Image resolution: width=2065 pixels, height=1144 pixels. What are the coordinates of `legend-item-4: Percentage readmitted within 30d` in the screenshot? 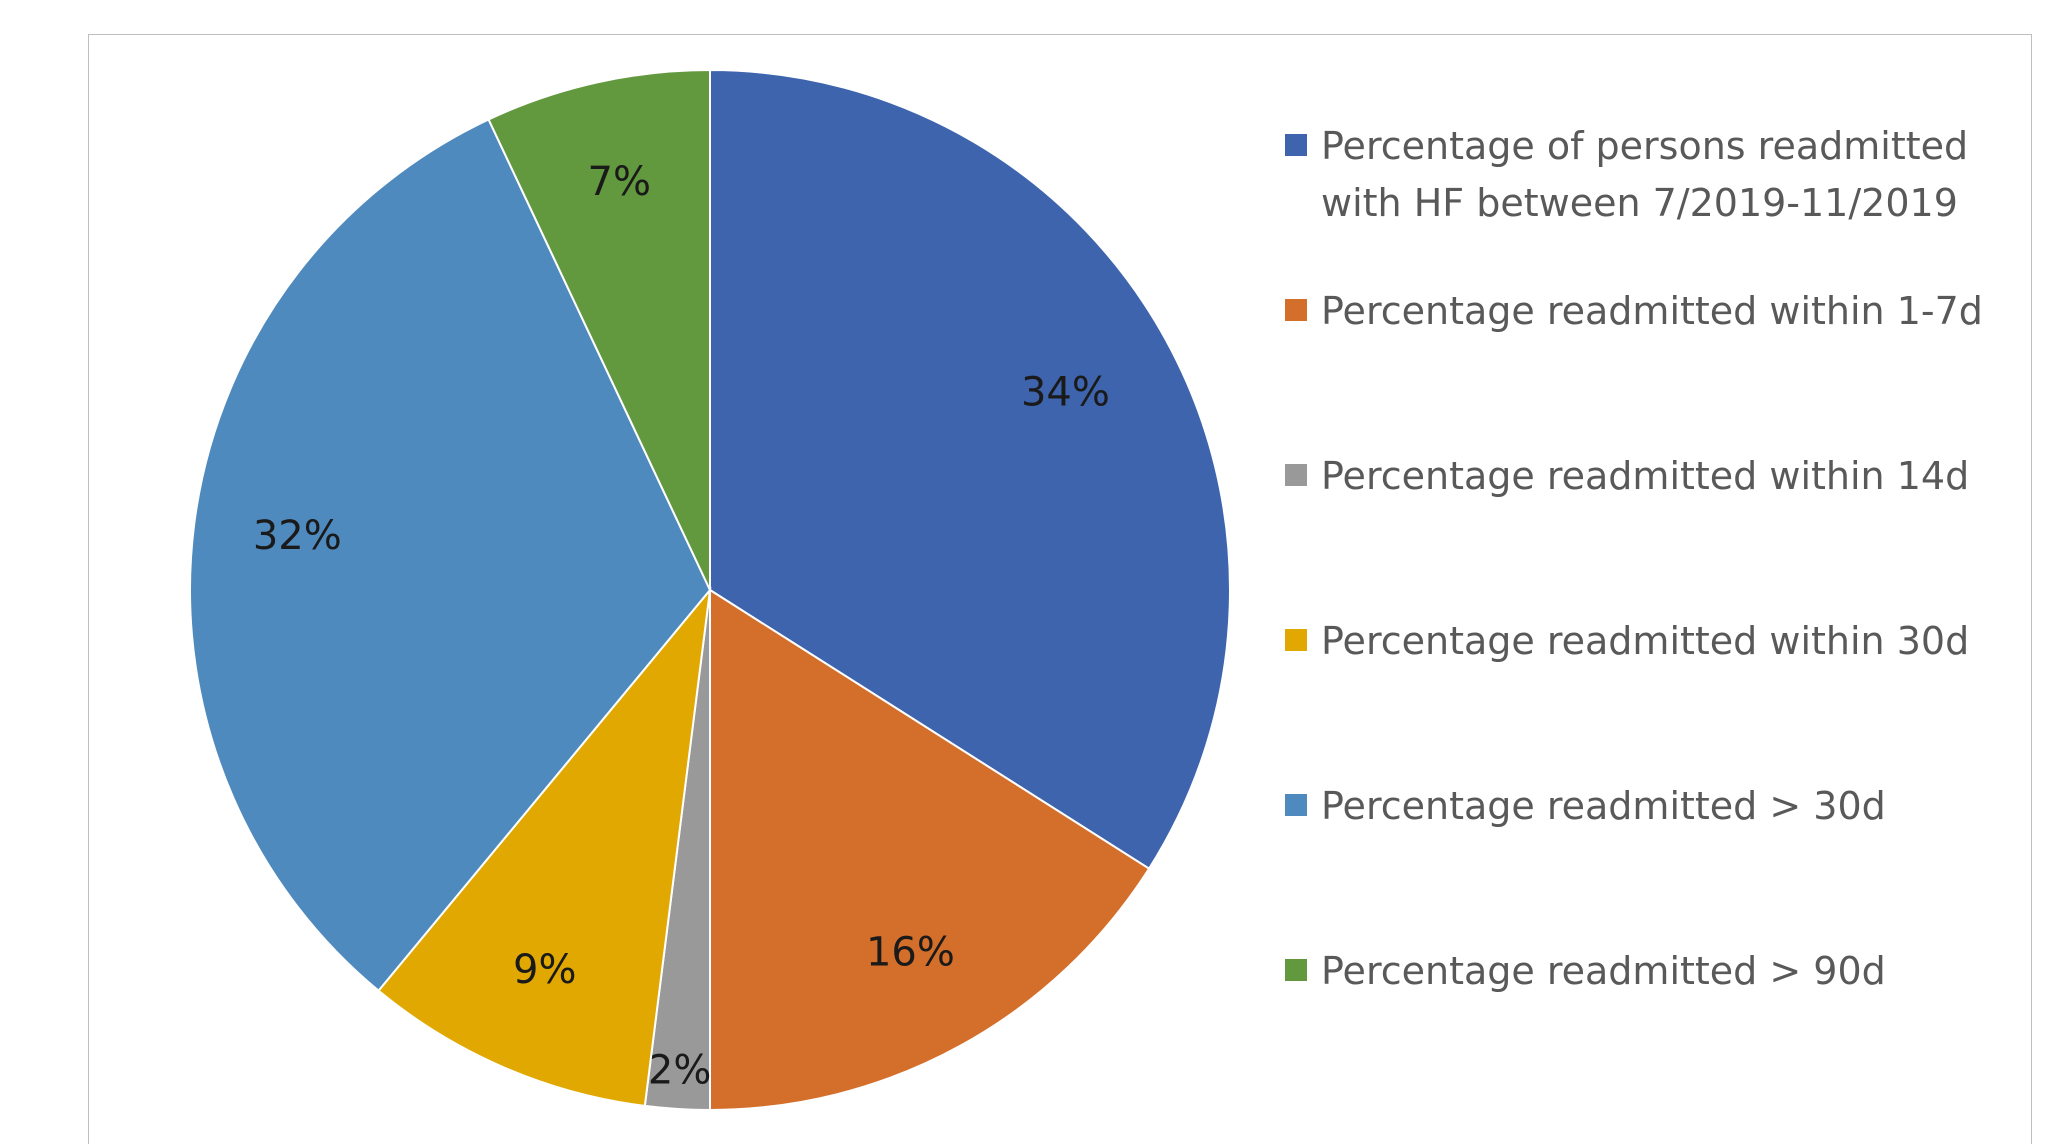 It's located at (1653, 641).